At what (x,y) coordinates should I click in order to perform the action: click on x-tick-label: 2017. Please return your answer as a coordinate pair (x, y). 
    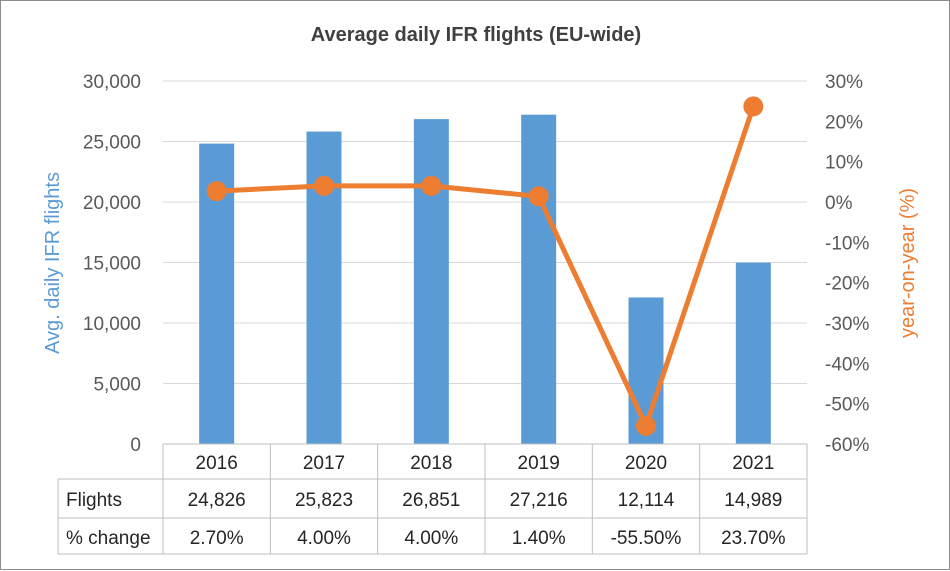
    Looking at the image, I should click on (324, 463).